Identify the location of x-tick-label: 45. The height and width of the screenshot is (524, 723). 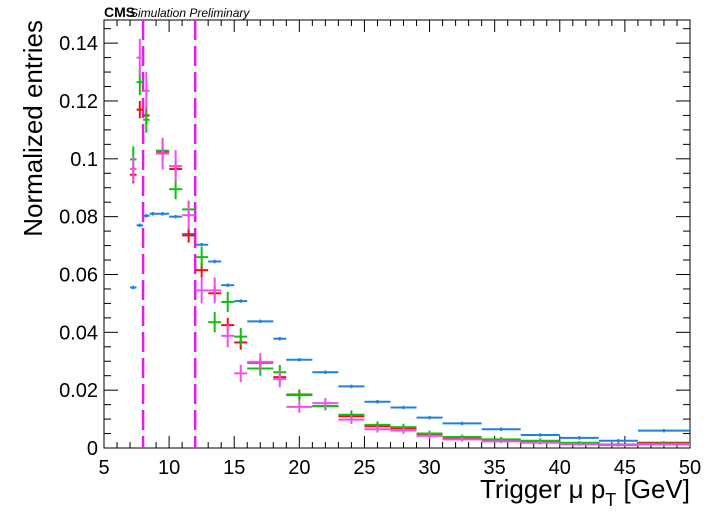
(625, 468).